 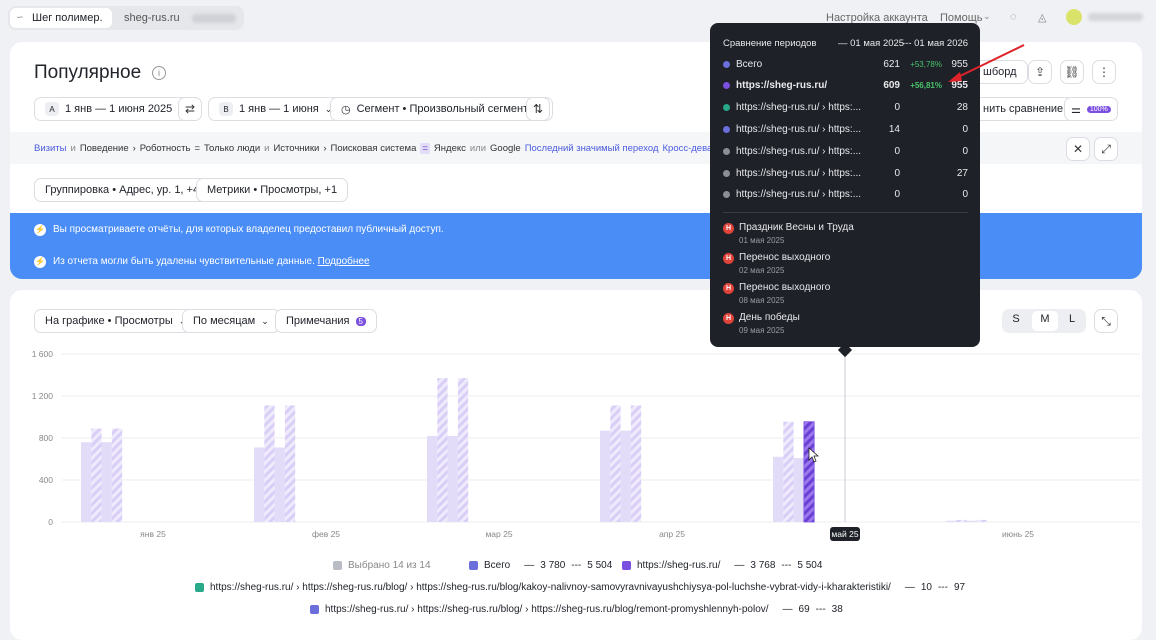 What do you see at coordinates (986, 63) in the screenshot?
I see `annotation-arrow` at bounding box center [986, 63].